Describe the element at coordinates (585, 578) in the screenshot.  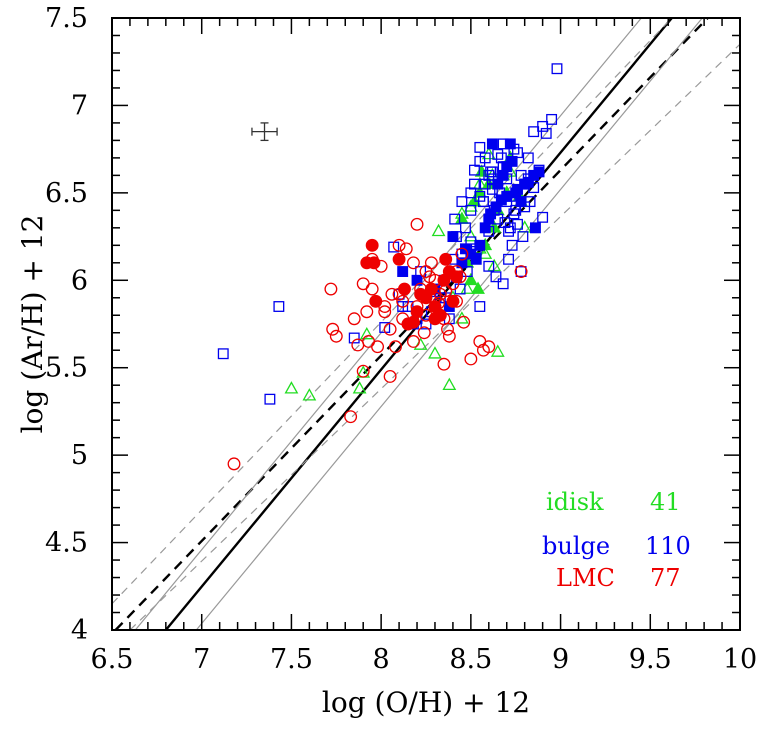
I see `legend-label-lmc: LMC` at that location.